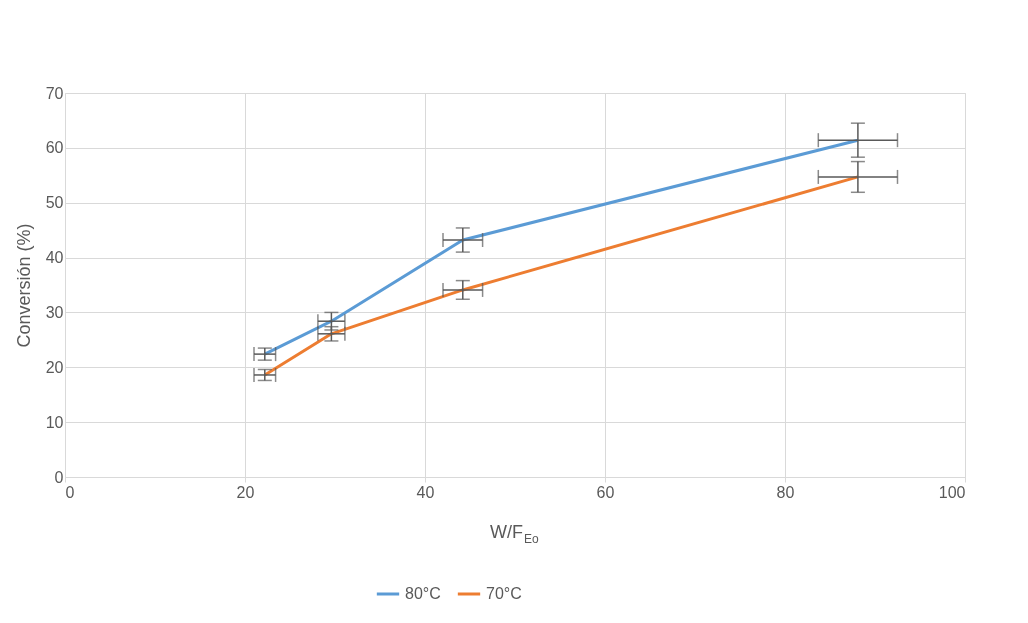  What do you see at coordinates (425, 492) in the screenshot?
I see `x-tick-label: 40` at bounding box center [425, 492].